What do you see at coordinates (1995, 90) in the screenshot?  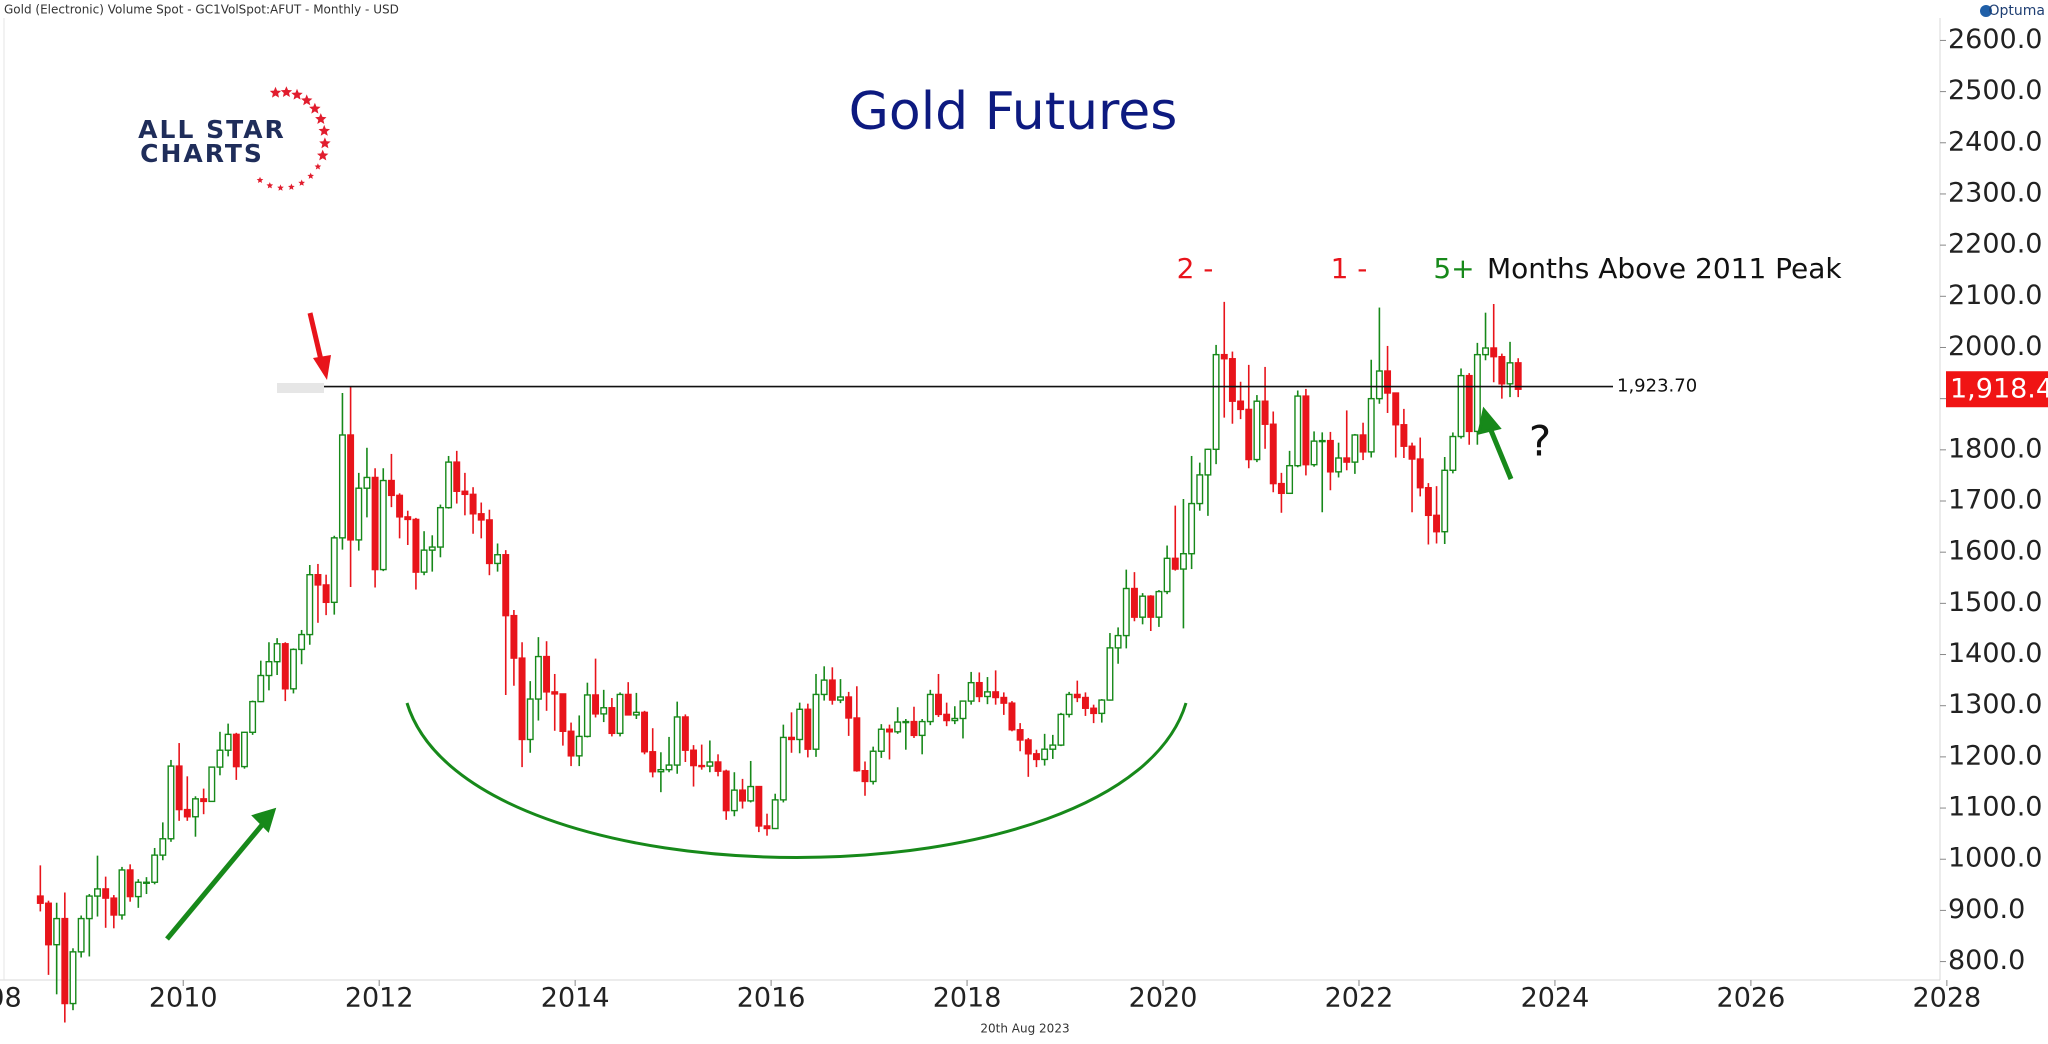 I see `y-tick-label: 2500.0` at bounding box center [1995, 90].